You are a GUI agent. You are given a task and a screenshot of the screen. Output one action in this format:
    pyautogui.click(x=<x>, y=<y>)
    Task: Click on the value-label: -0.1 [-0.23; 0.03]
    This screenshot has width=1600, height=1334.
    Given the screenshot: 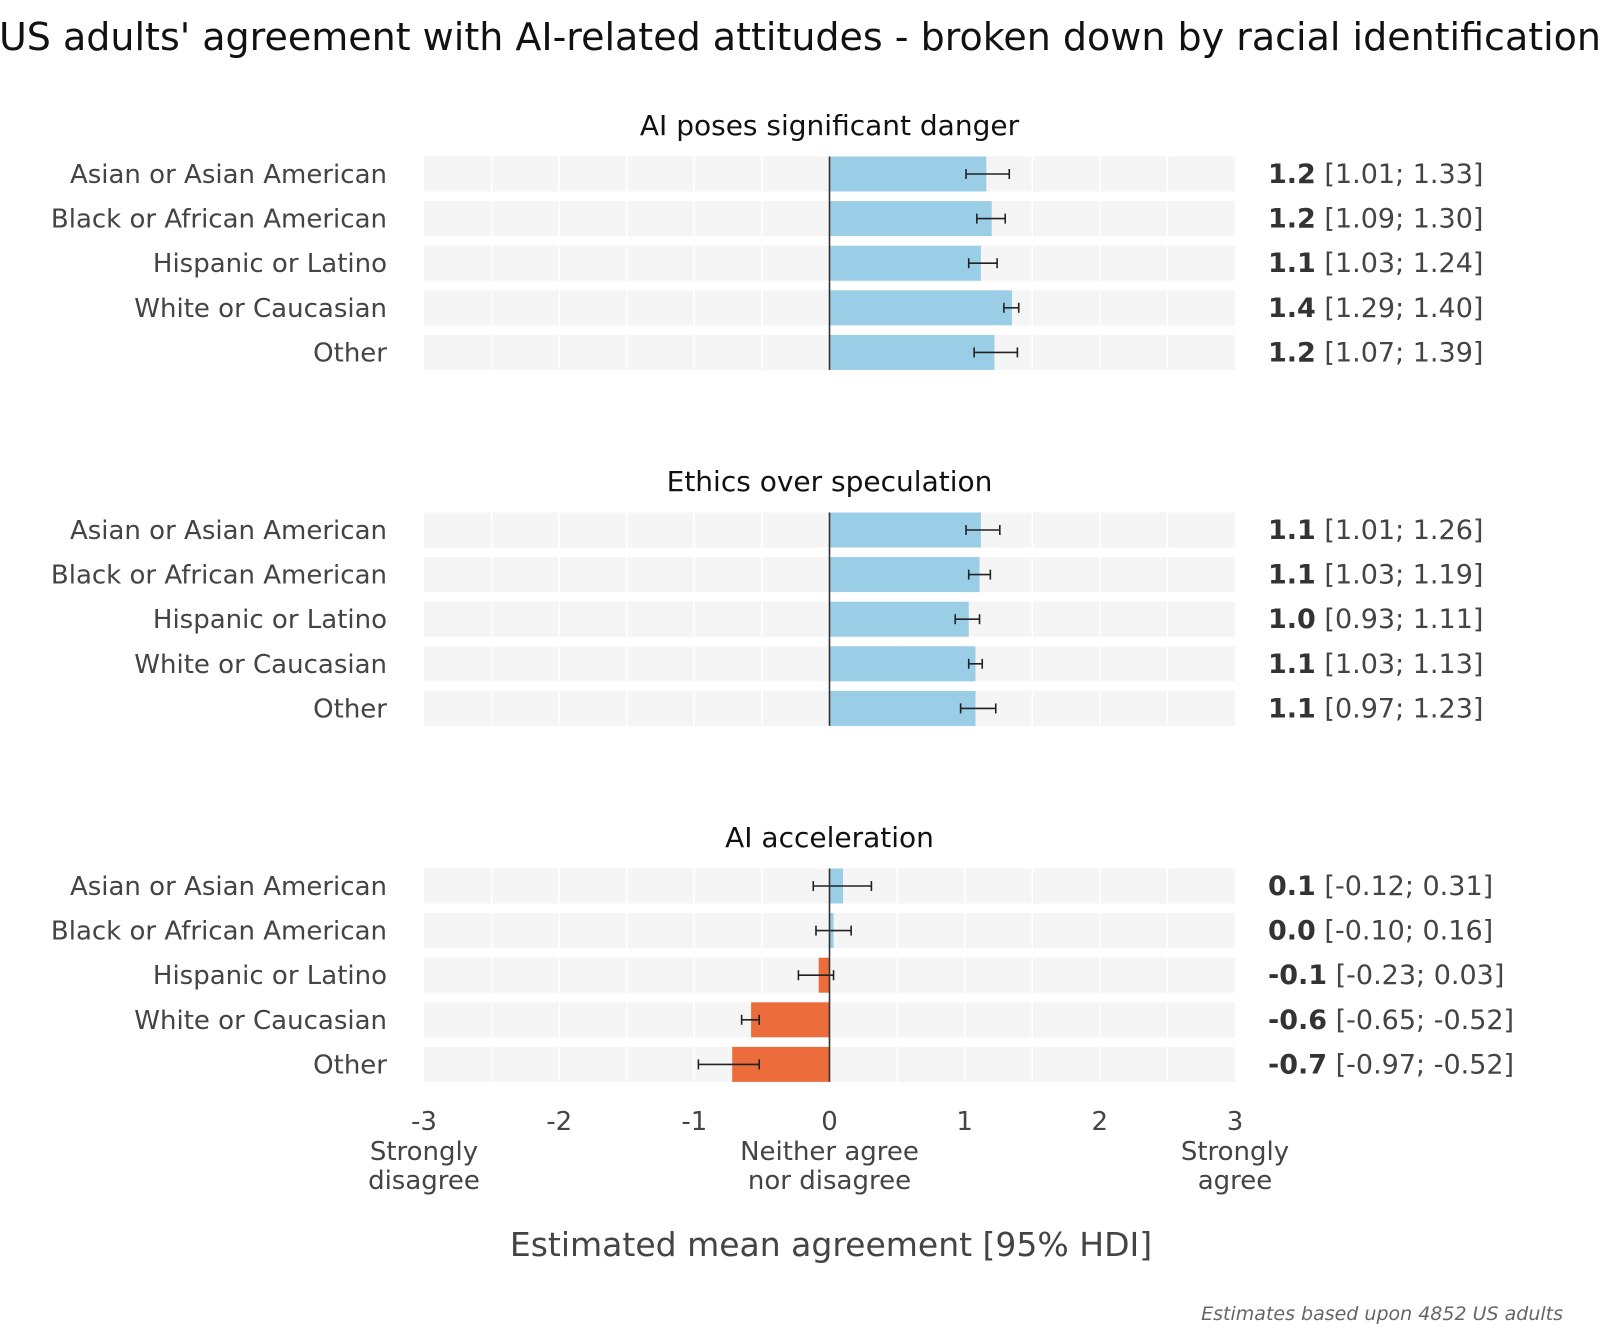 What is the action you would take?
    pyautogui.click(x=1386, y=975)
    